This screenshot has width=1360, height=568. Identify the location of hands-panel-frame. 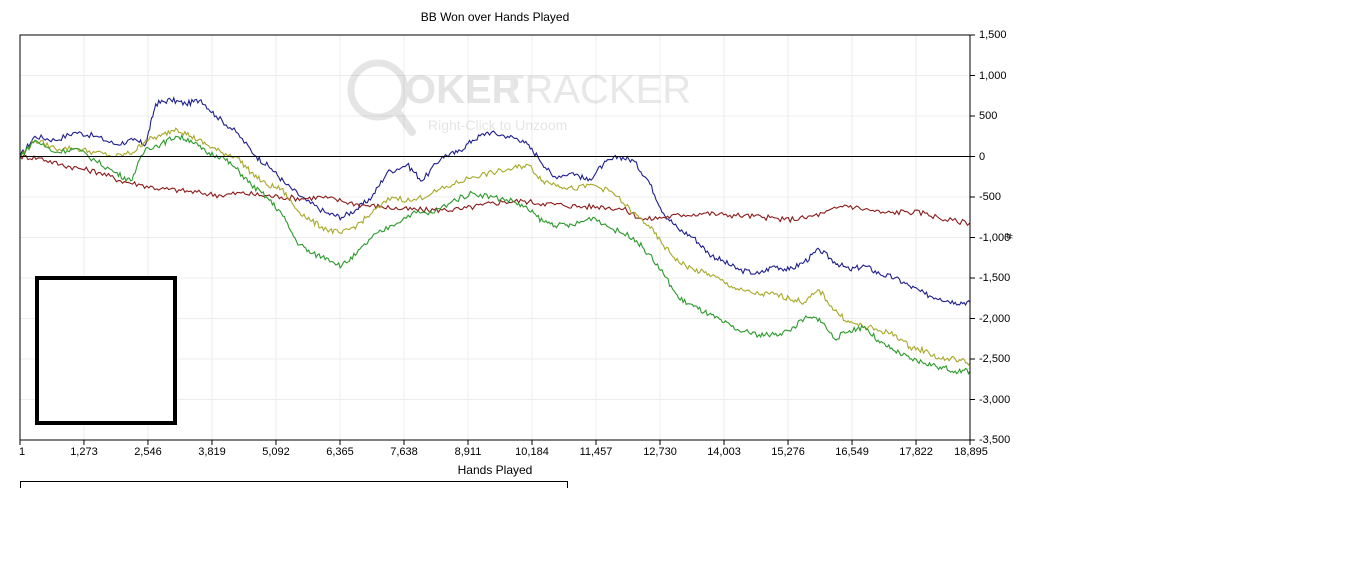
(294, 484).